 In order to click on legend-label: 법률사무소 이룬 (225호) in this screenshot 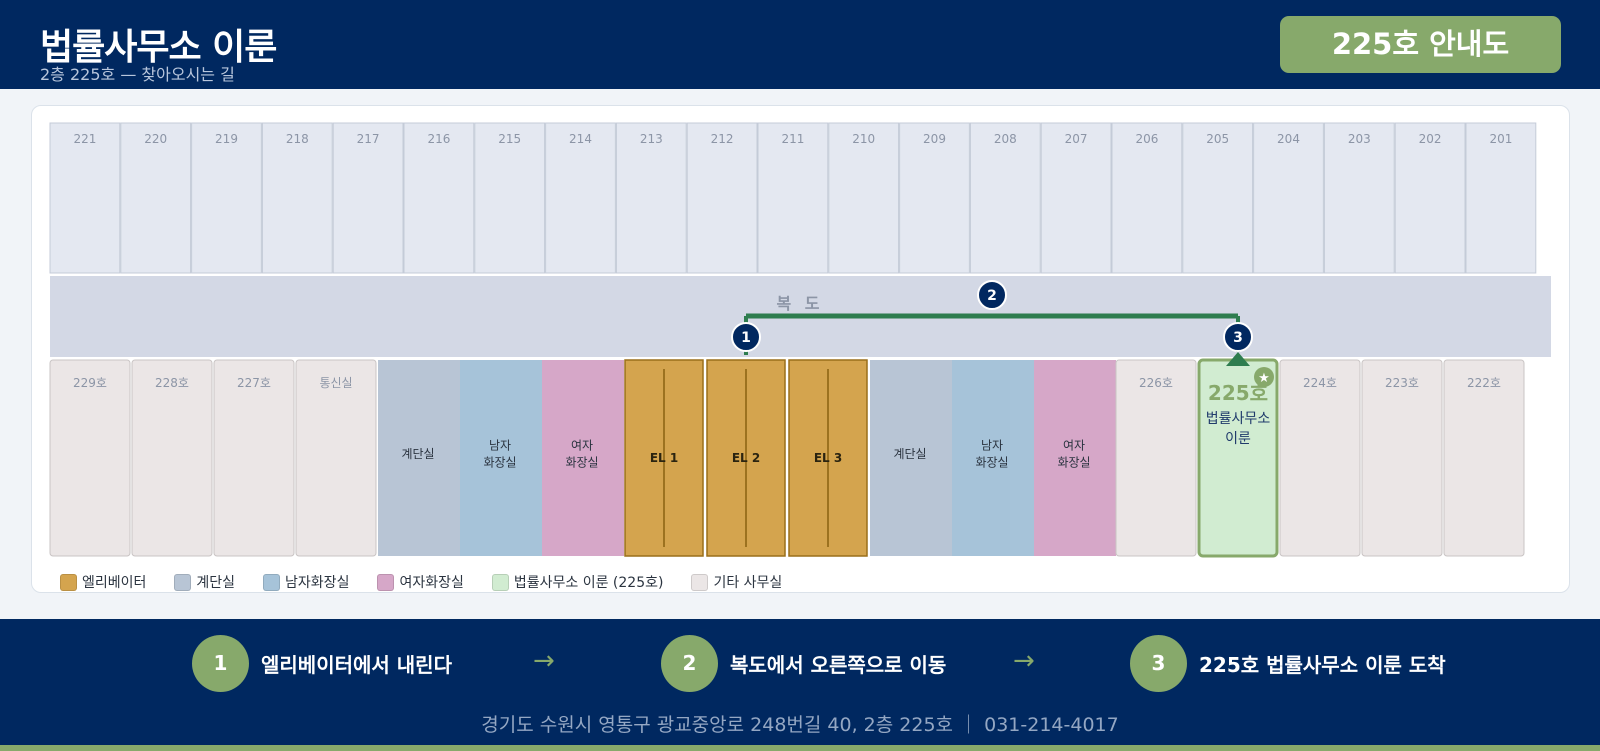, I will do `click(588, 583)`.